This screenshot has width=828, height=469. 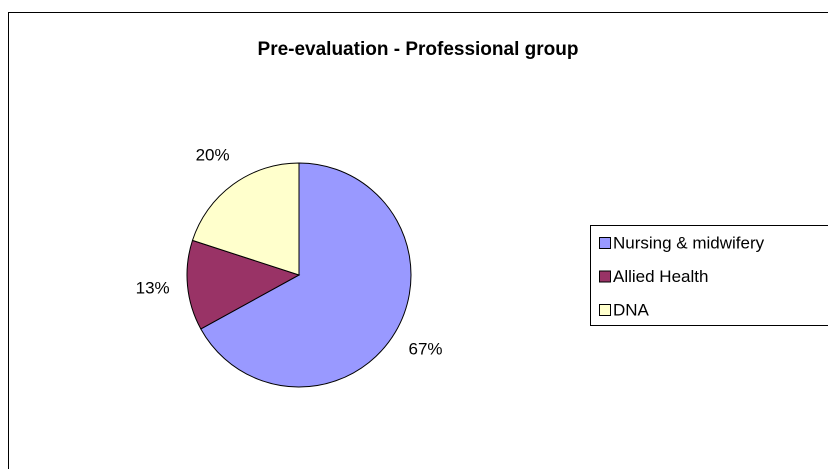 I want to click on data-label: 20%, so click(x=213, y=155).